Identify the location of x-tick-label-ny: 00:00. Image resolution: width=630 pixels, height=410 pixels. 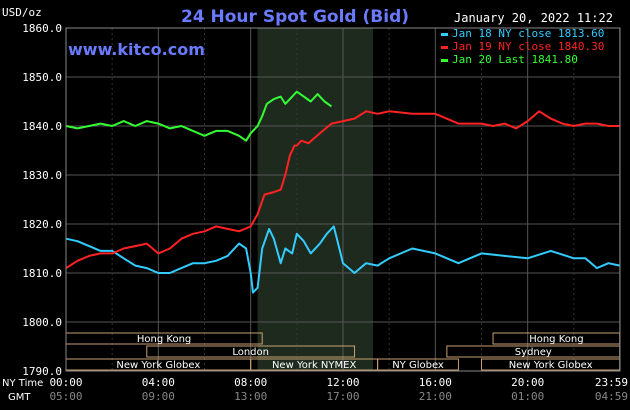
(65, 382).